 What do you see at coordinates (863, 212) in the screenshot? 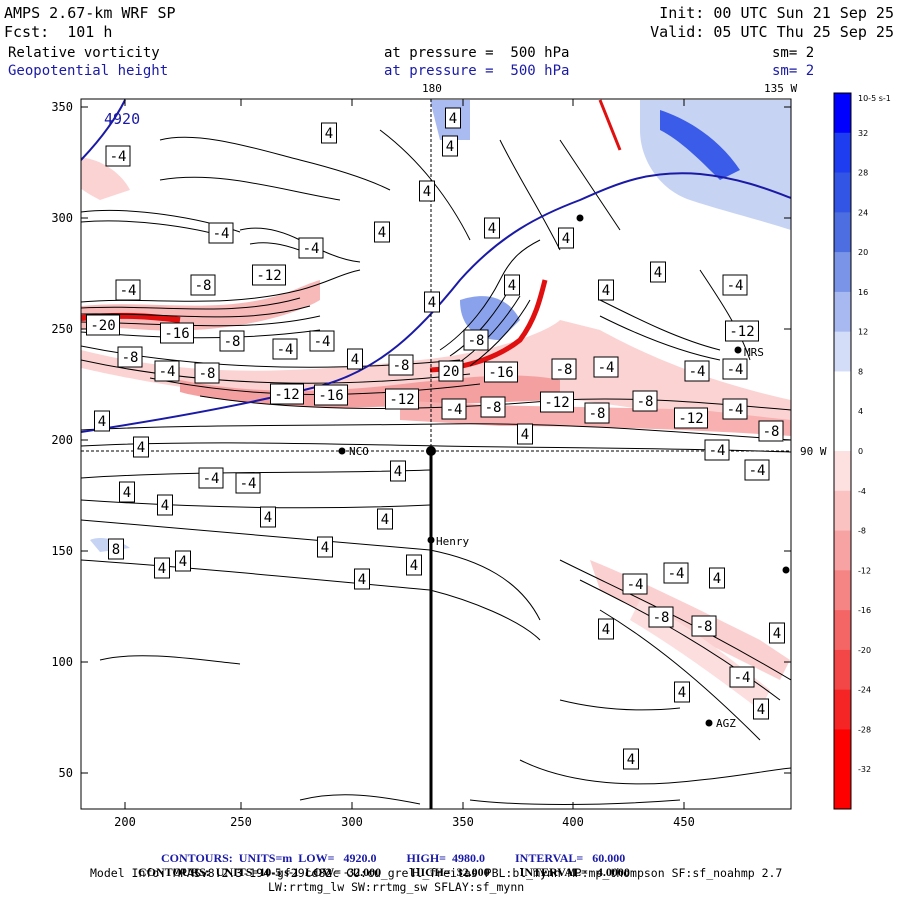
I see `colorbar-level: 24` at bounding box center [863, 212].